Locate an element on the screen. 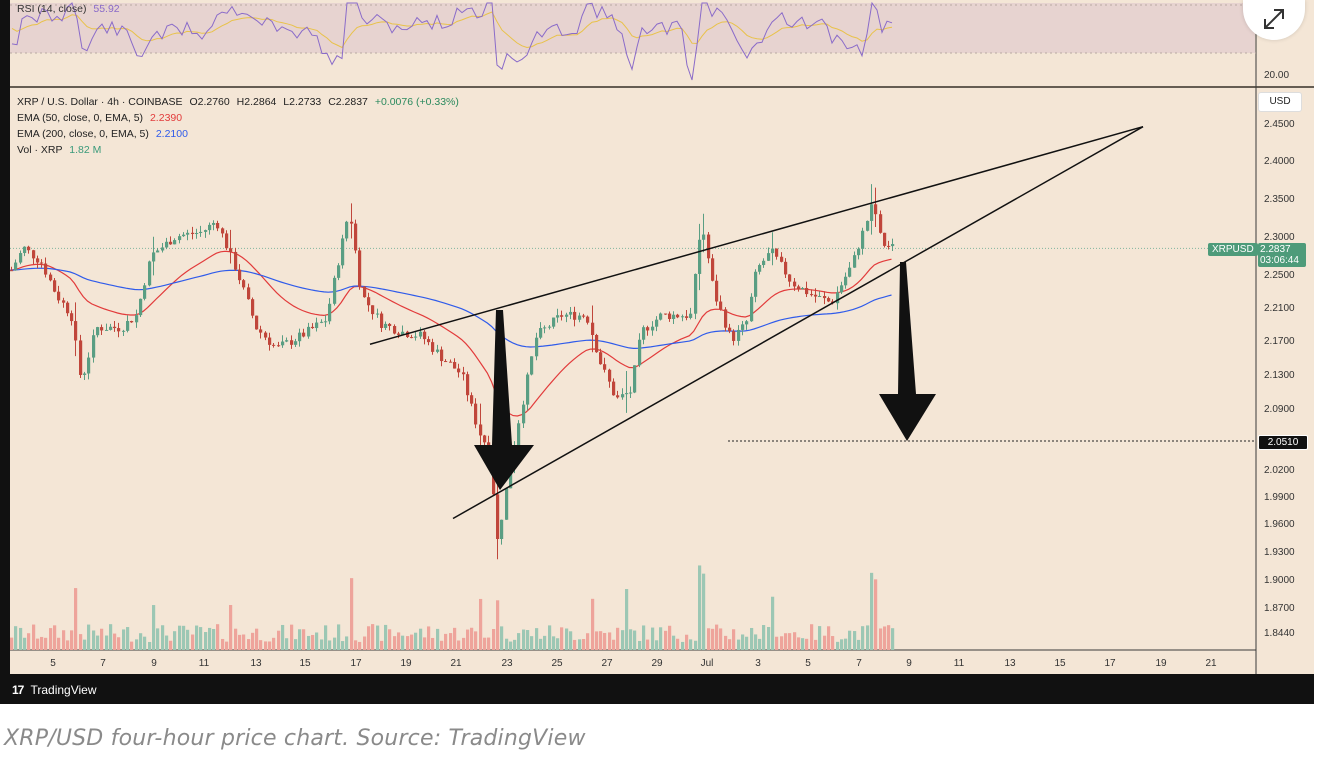  tradingview-brand: 17 TradingView is located at coordinates (54, 690).